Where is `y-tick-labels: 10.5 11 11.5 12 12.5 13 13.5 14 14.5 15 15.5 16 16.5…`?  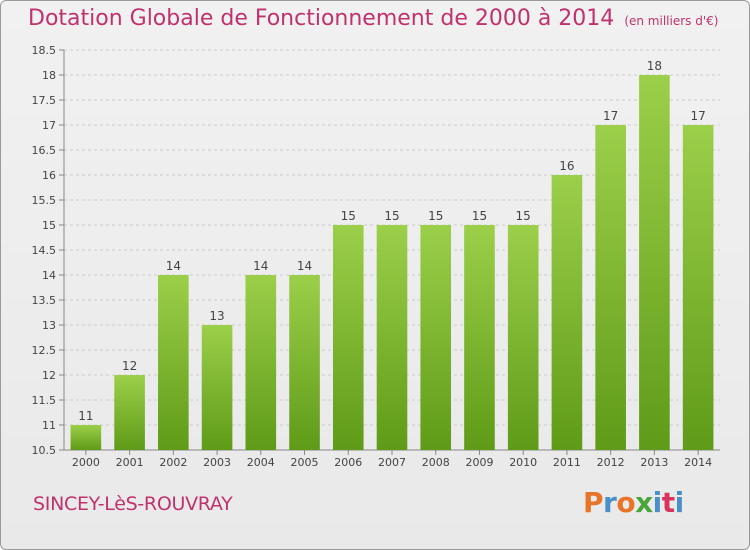
y-tick-labels: 10.5 11 11.5 12 12.5 13 13.5 14 14.5 15 15.5 16 16.5… is located at coordinates (44, 250).